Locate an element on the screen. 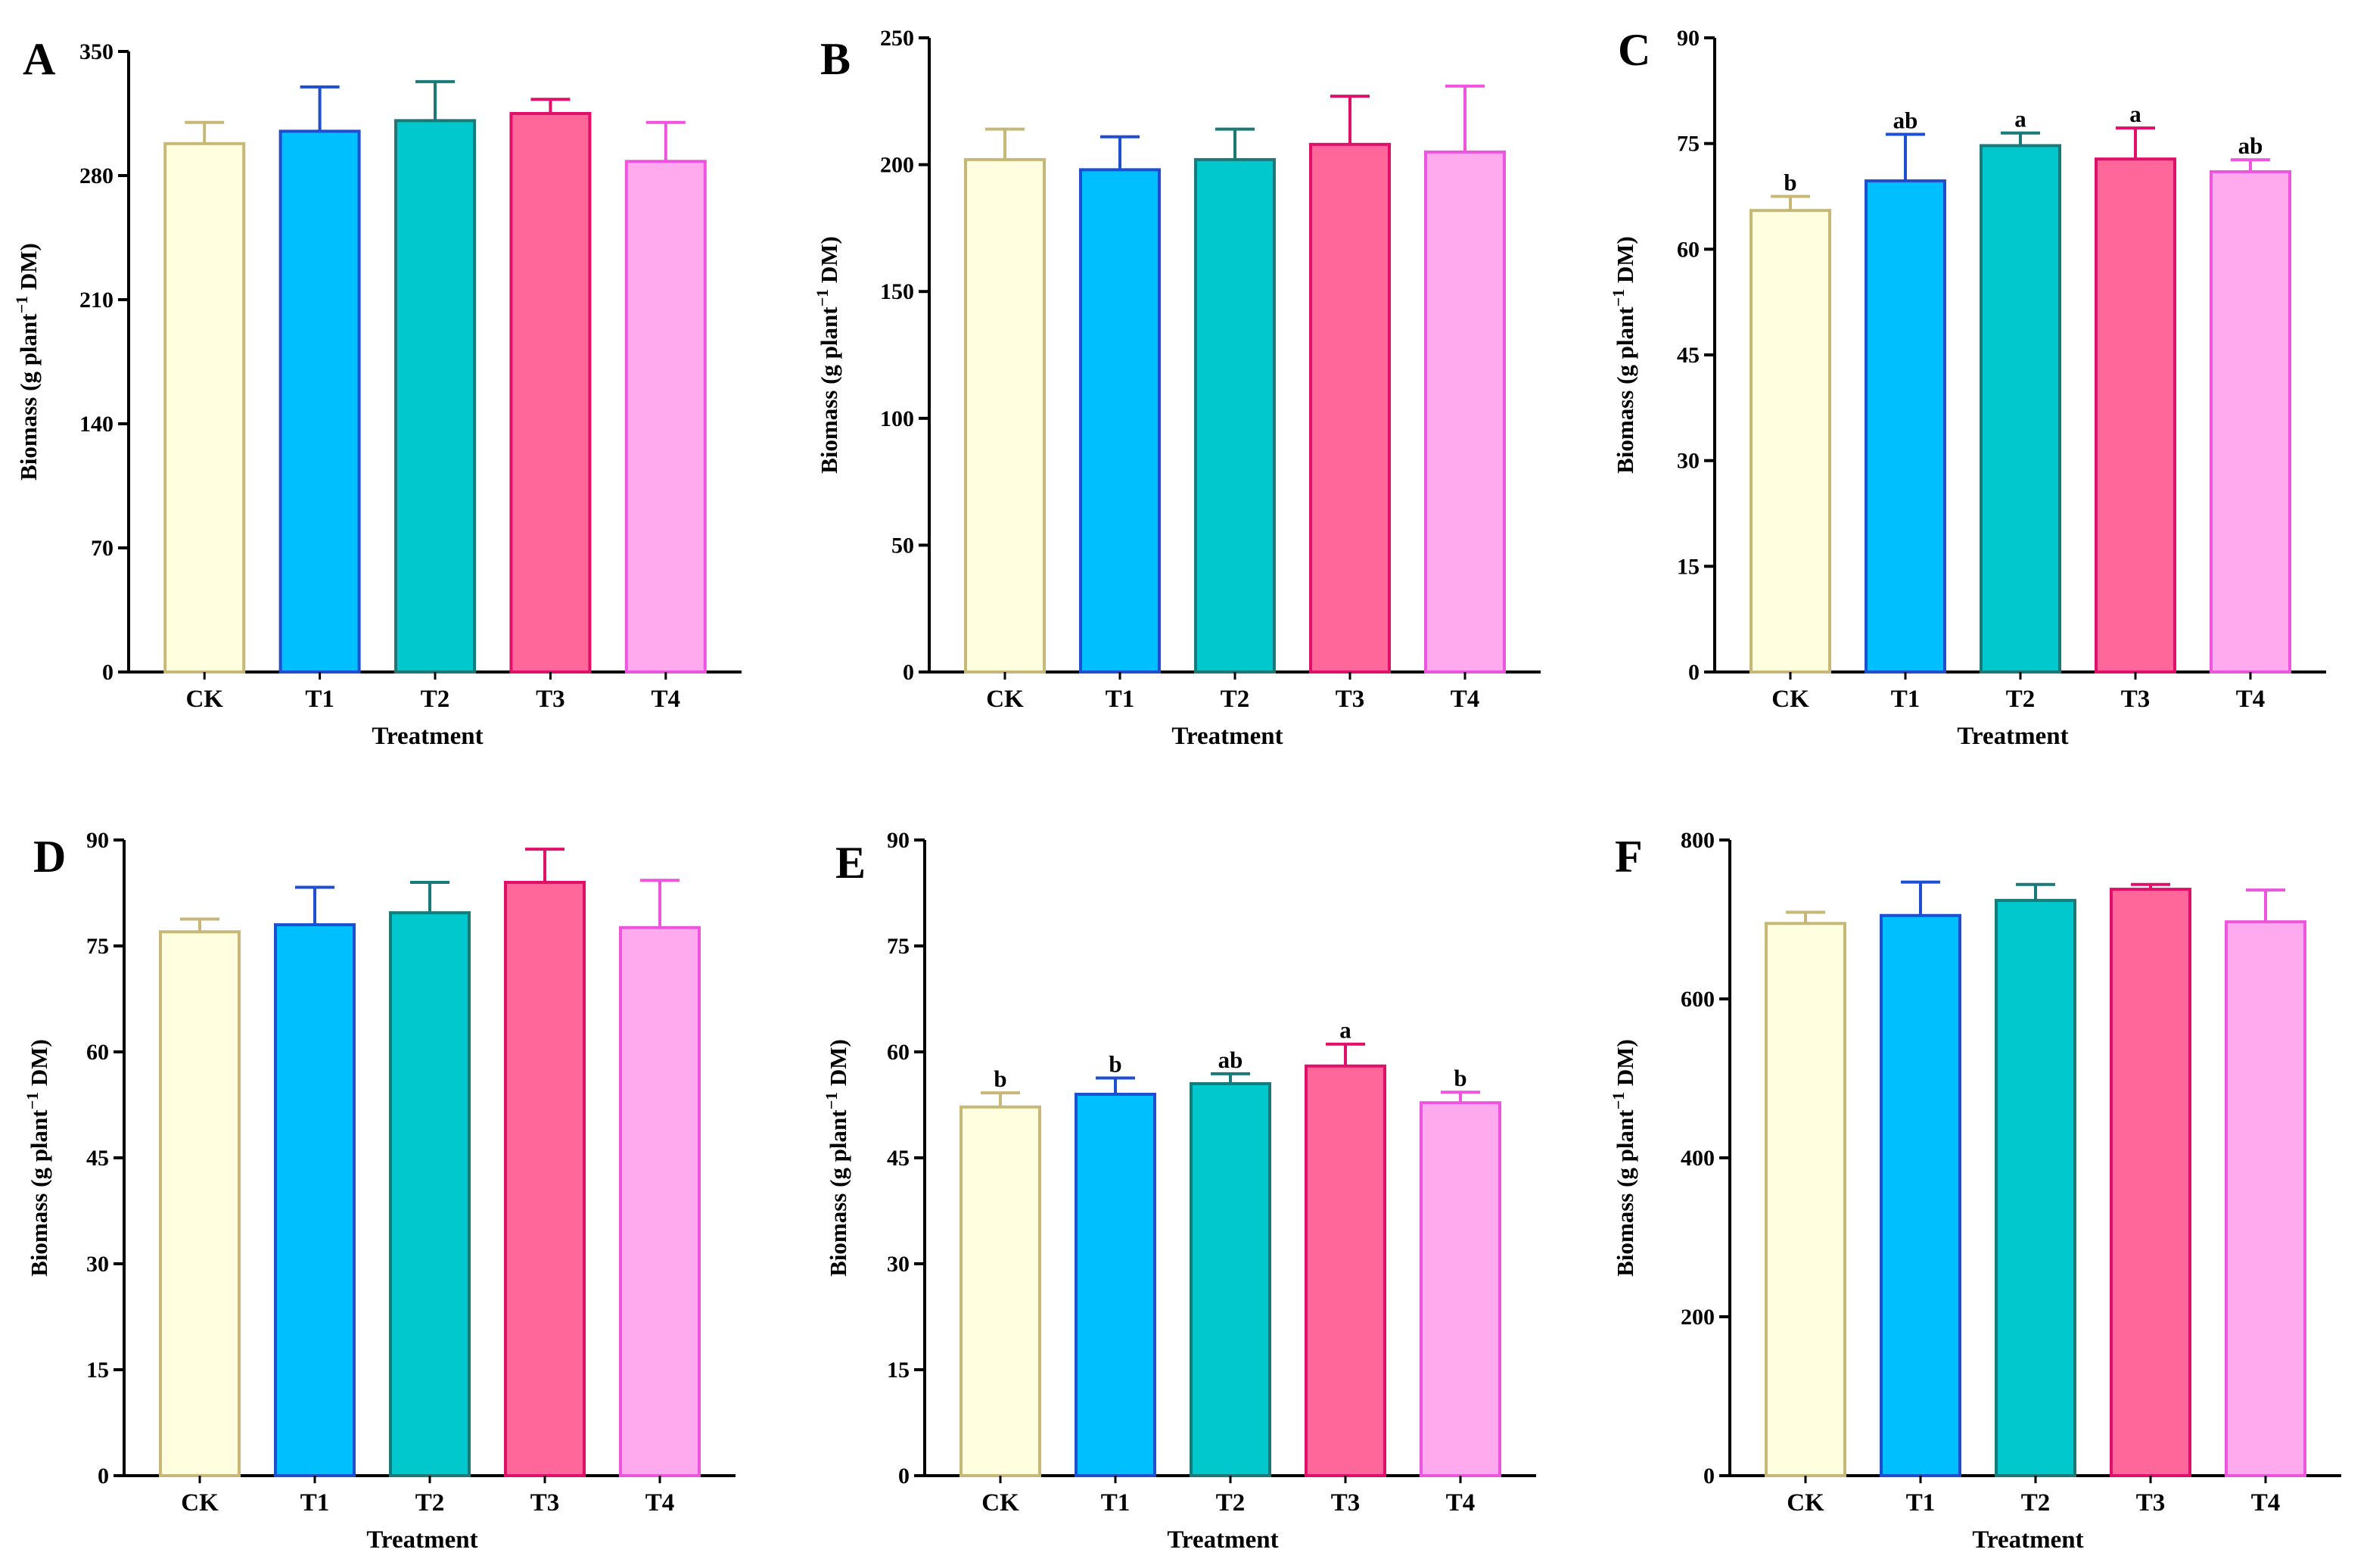 This screenshot has width=2370, height=1568. y-tick-label: 90 is located at coordinates (898, 840).